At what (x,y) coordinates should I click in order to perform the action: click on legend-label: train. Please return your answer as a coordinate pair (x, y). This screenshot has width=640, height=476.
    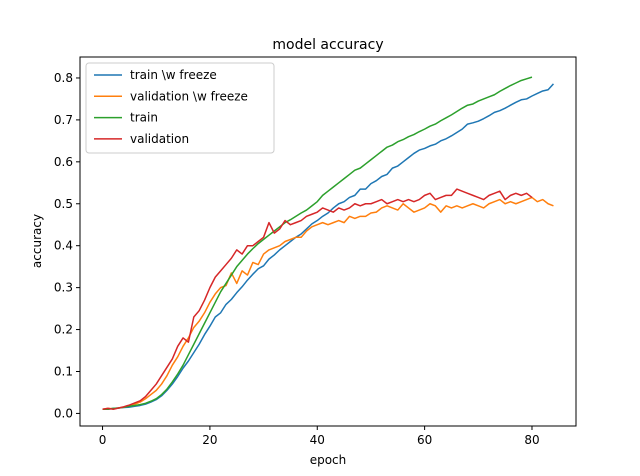
    Looking at the image, I should click on (144, 118).